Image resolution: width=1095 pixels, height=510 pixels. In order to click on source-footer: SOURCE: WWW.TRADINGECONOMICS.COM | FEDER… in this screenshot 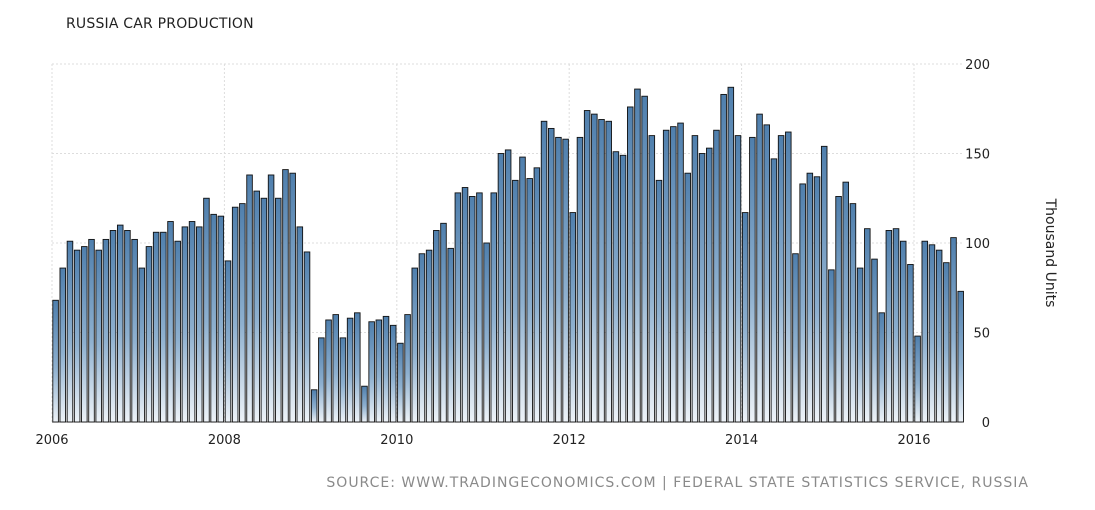, I will do `click(677, 483)`.